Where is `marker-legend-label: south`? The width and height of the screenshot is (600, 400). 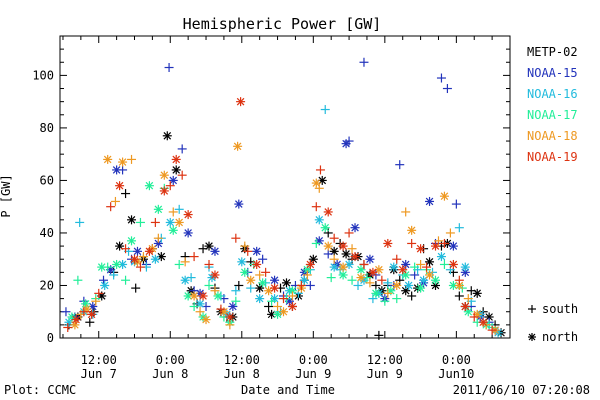
marker-legend-label: south is located at coordinates (560, 309).